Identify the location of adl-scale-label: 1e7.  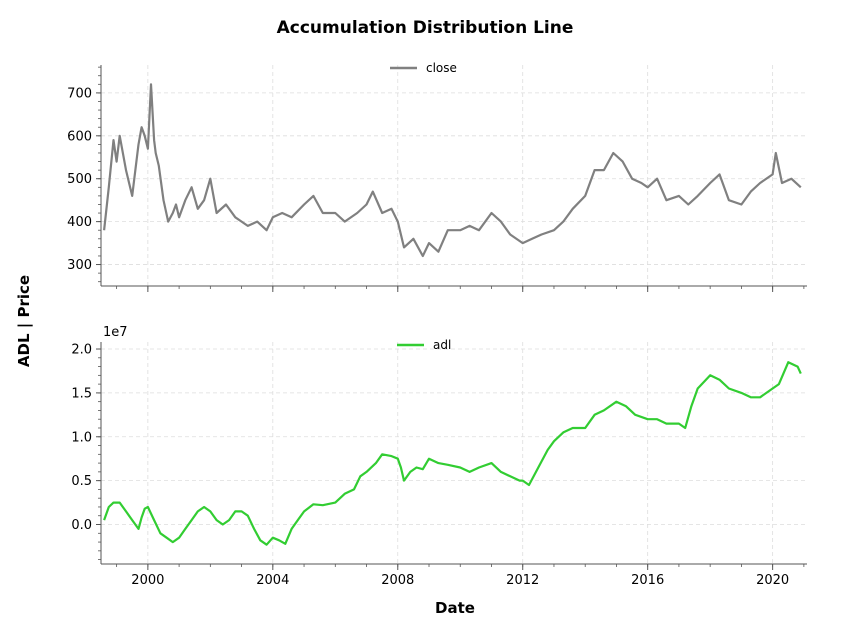
(115, 332).